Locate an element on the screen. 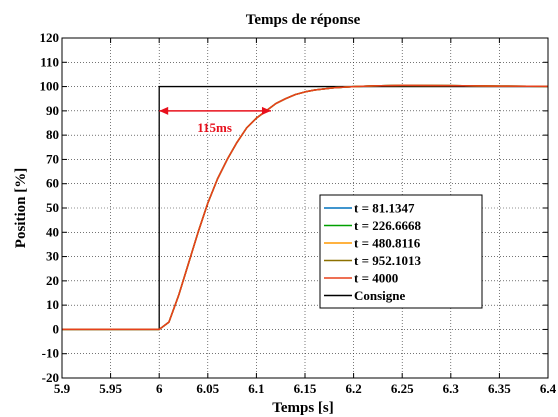  x-tick-label: 6.25 is located at coordinates (402, 388).